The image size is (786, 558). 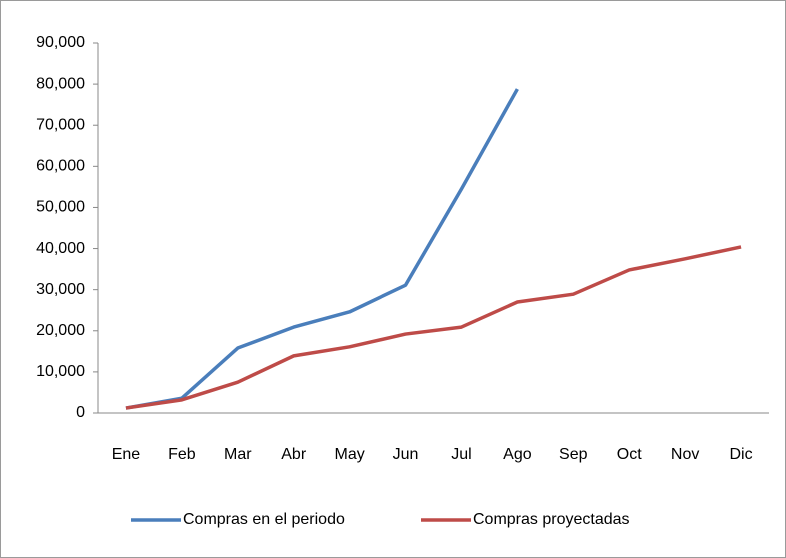 What do you see at coordinates (60, 371) in the screenshot?
I see `y-tick-label: 10,000` at bounding box center [60, 371].